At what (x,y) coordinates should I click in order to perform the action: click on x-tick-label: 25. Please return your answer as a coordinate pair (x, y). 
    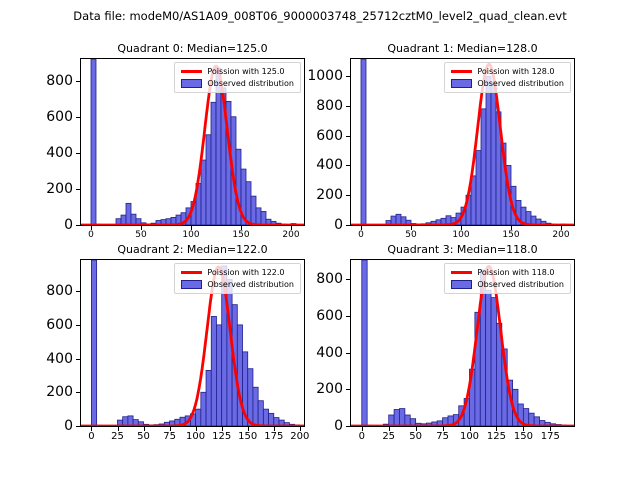
    Looking at the image, I should click on (389, 436).